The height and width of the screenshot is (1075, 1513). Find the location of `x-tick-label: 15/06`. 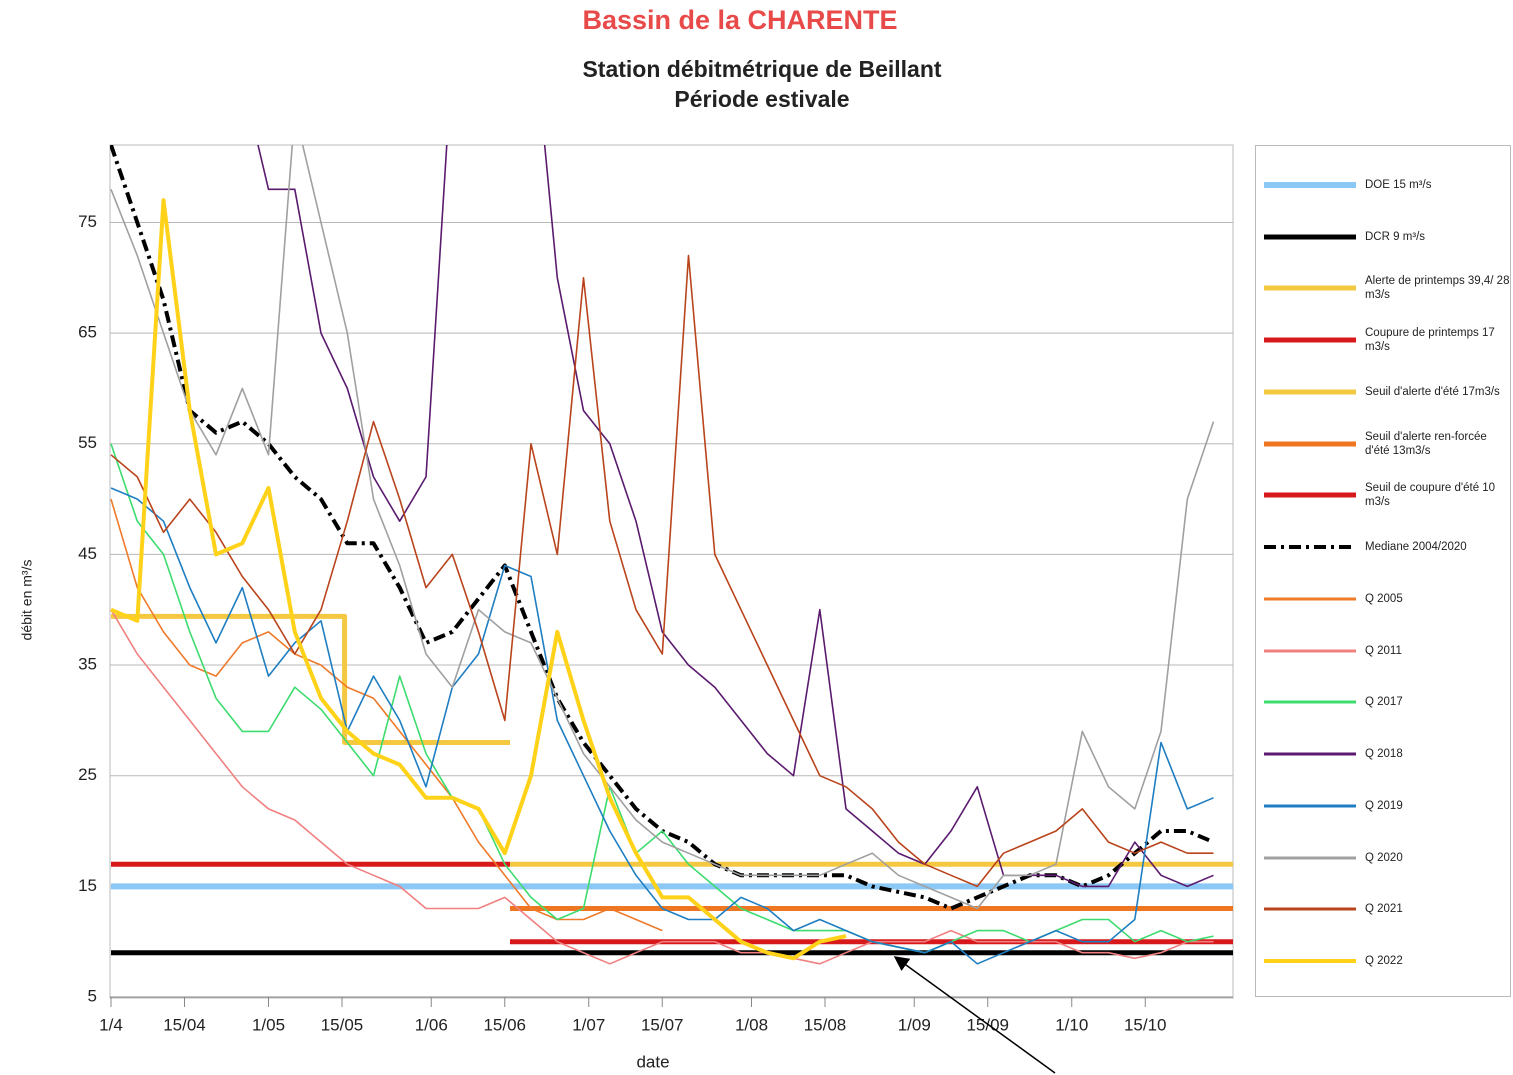

x-tick-label: 15/06 is located at coordinates (504, 1024).